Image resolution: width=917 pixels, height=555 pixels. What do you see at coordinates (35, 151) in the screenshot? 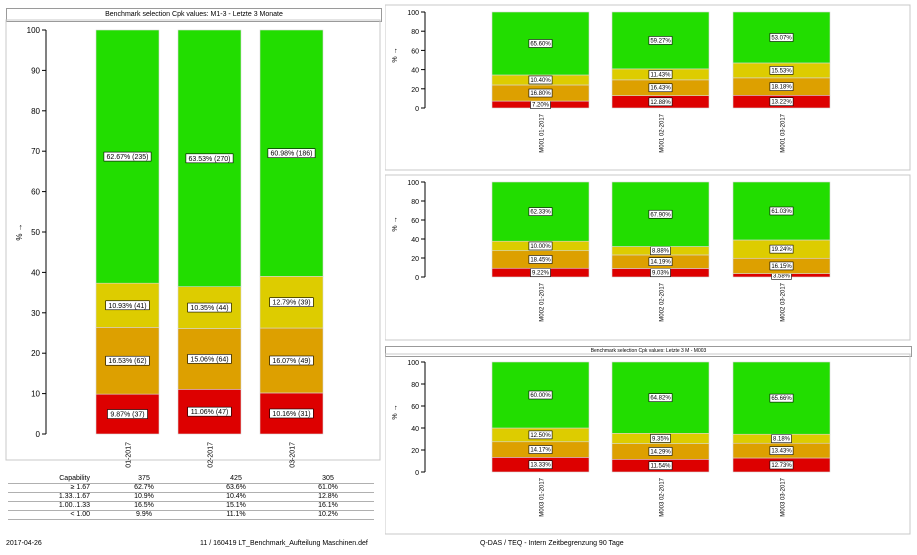
I see `y-tick-label: 70` at bounding box center [35, 151].